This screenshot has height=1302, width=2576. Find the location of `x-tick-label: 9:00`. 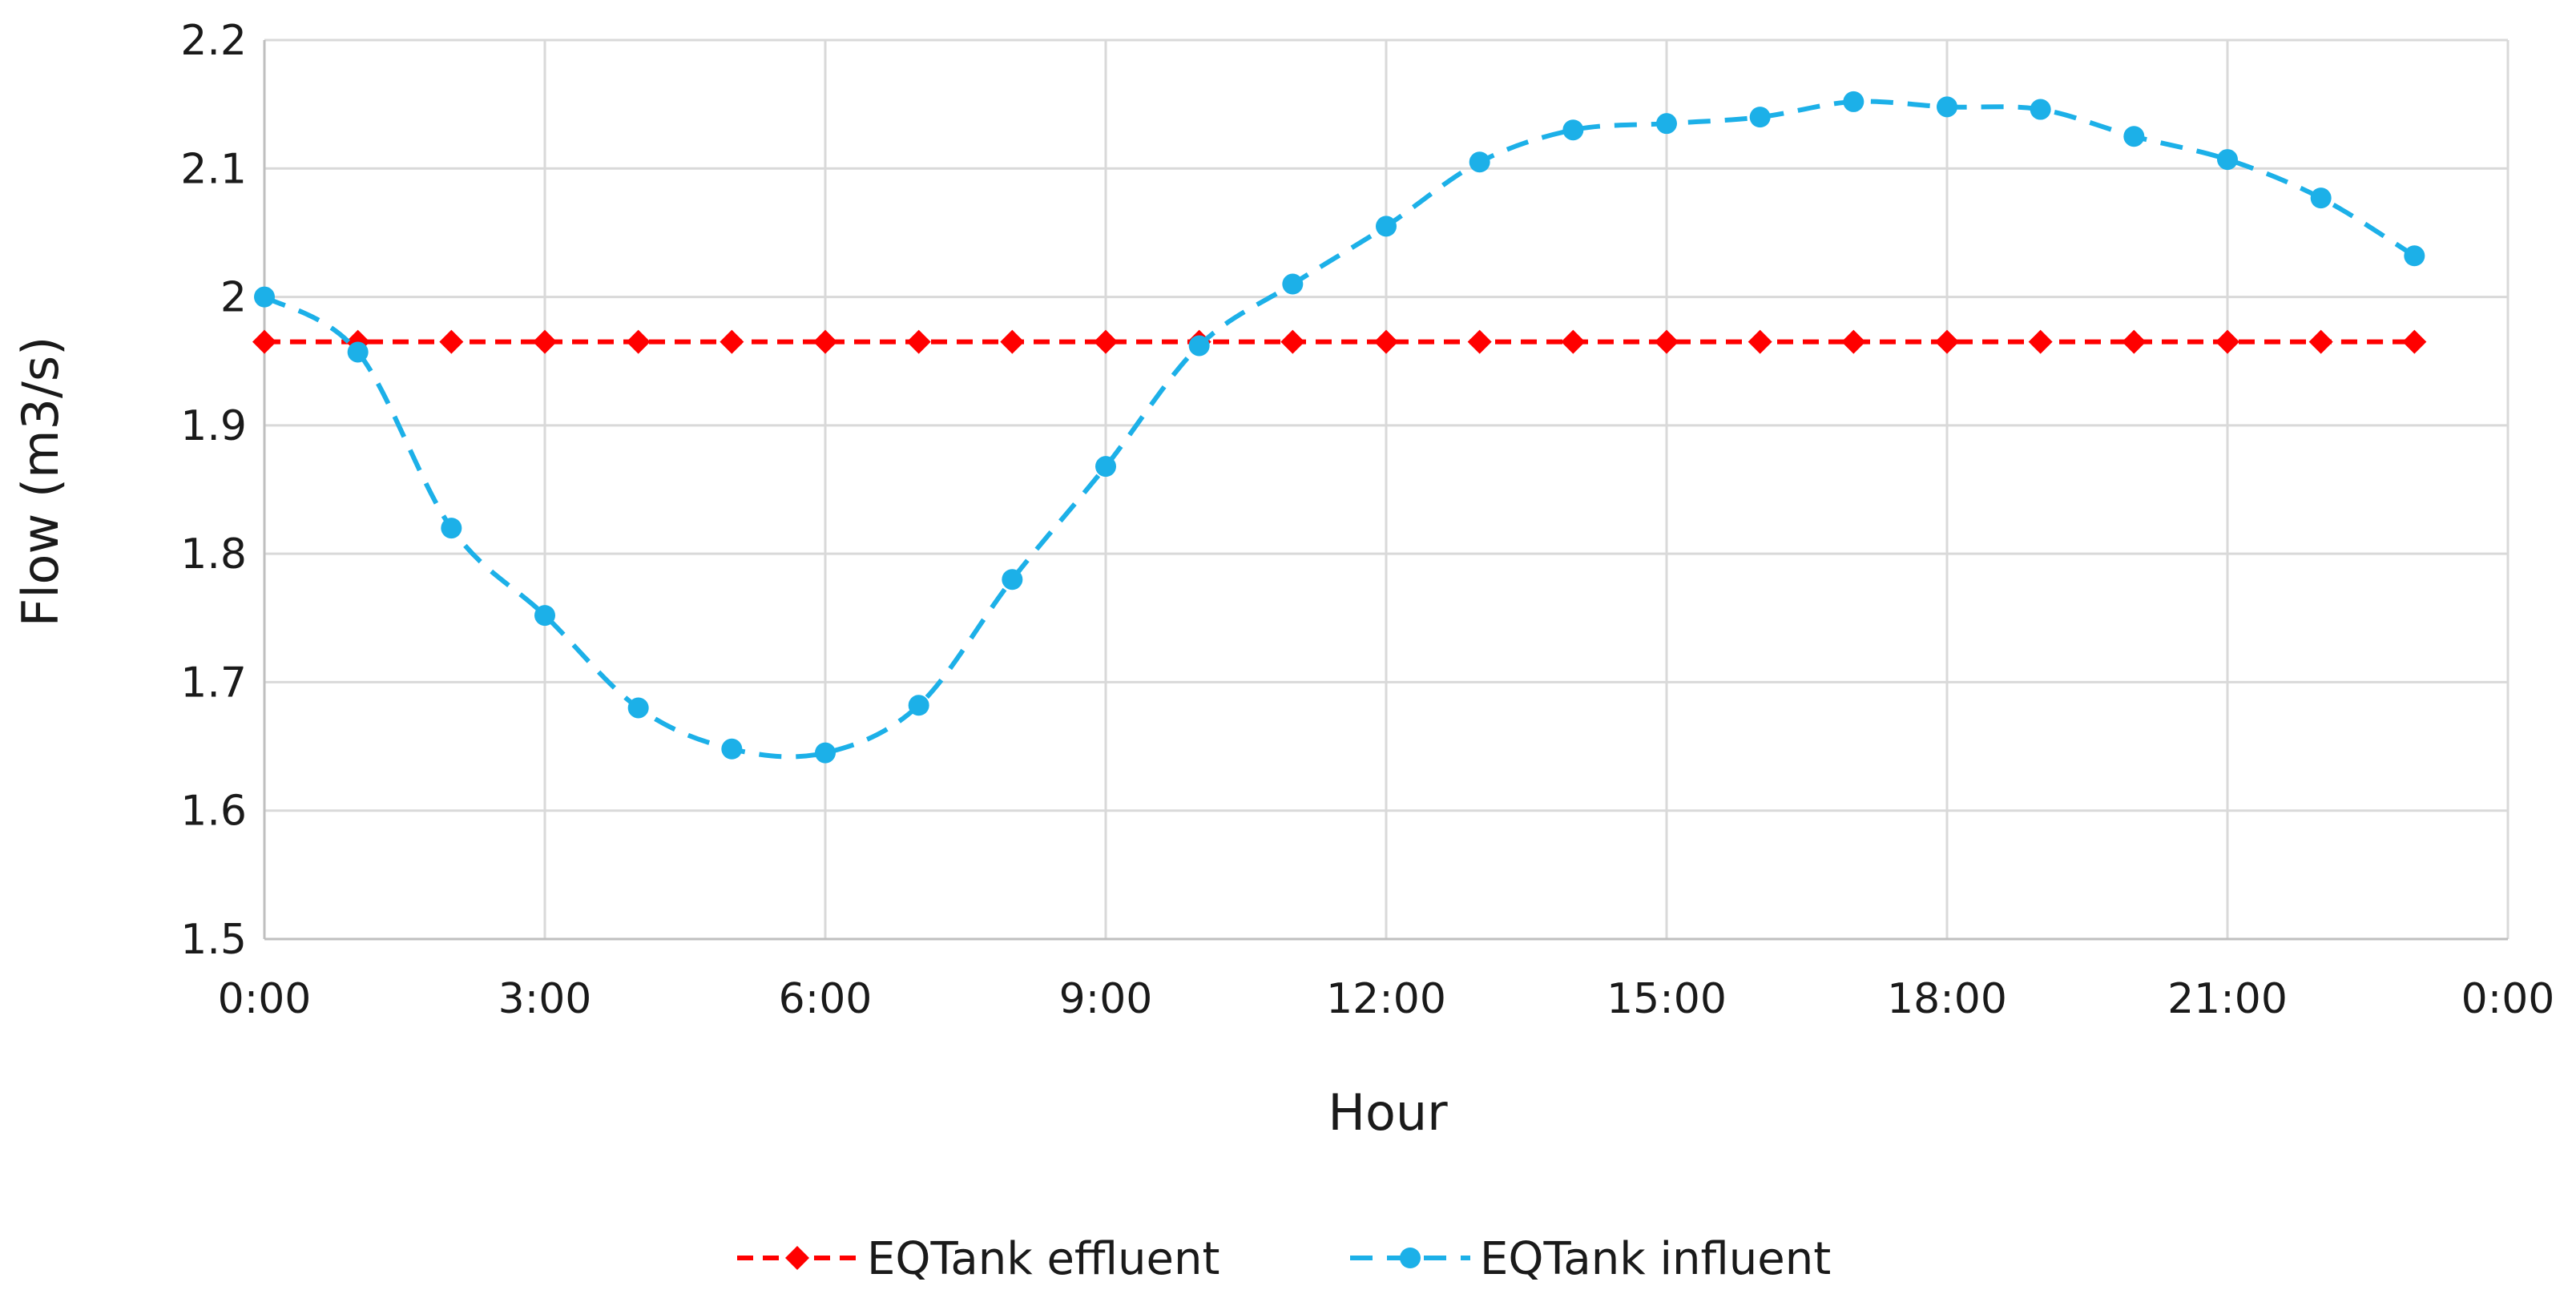

x-tick-label: 9:00 is located at coordinates (1106, 999).